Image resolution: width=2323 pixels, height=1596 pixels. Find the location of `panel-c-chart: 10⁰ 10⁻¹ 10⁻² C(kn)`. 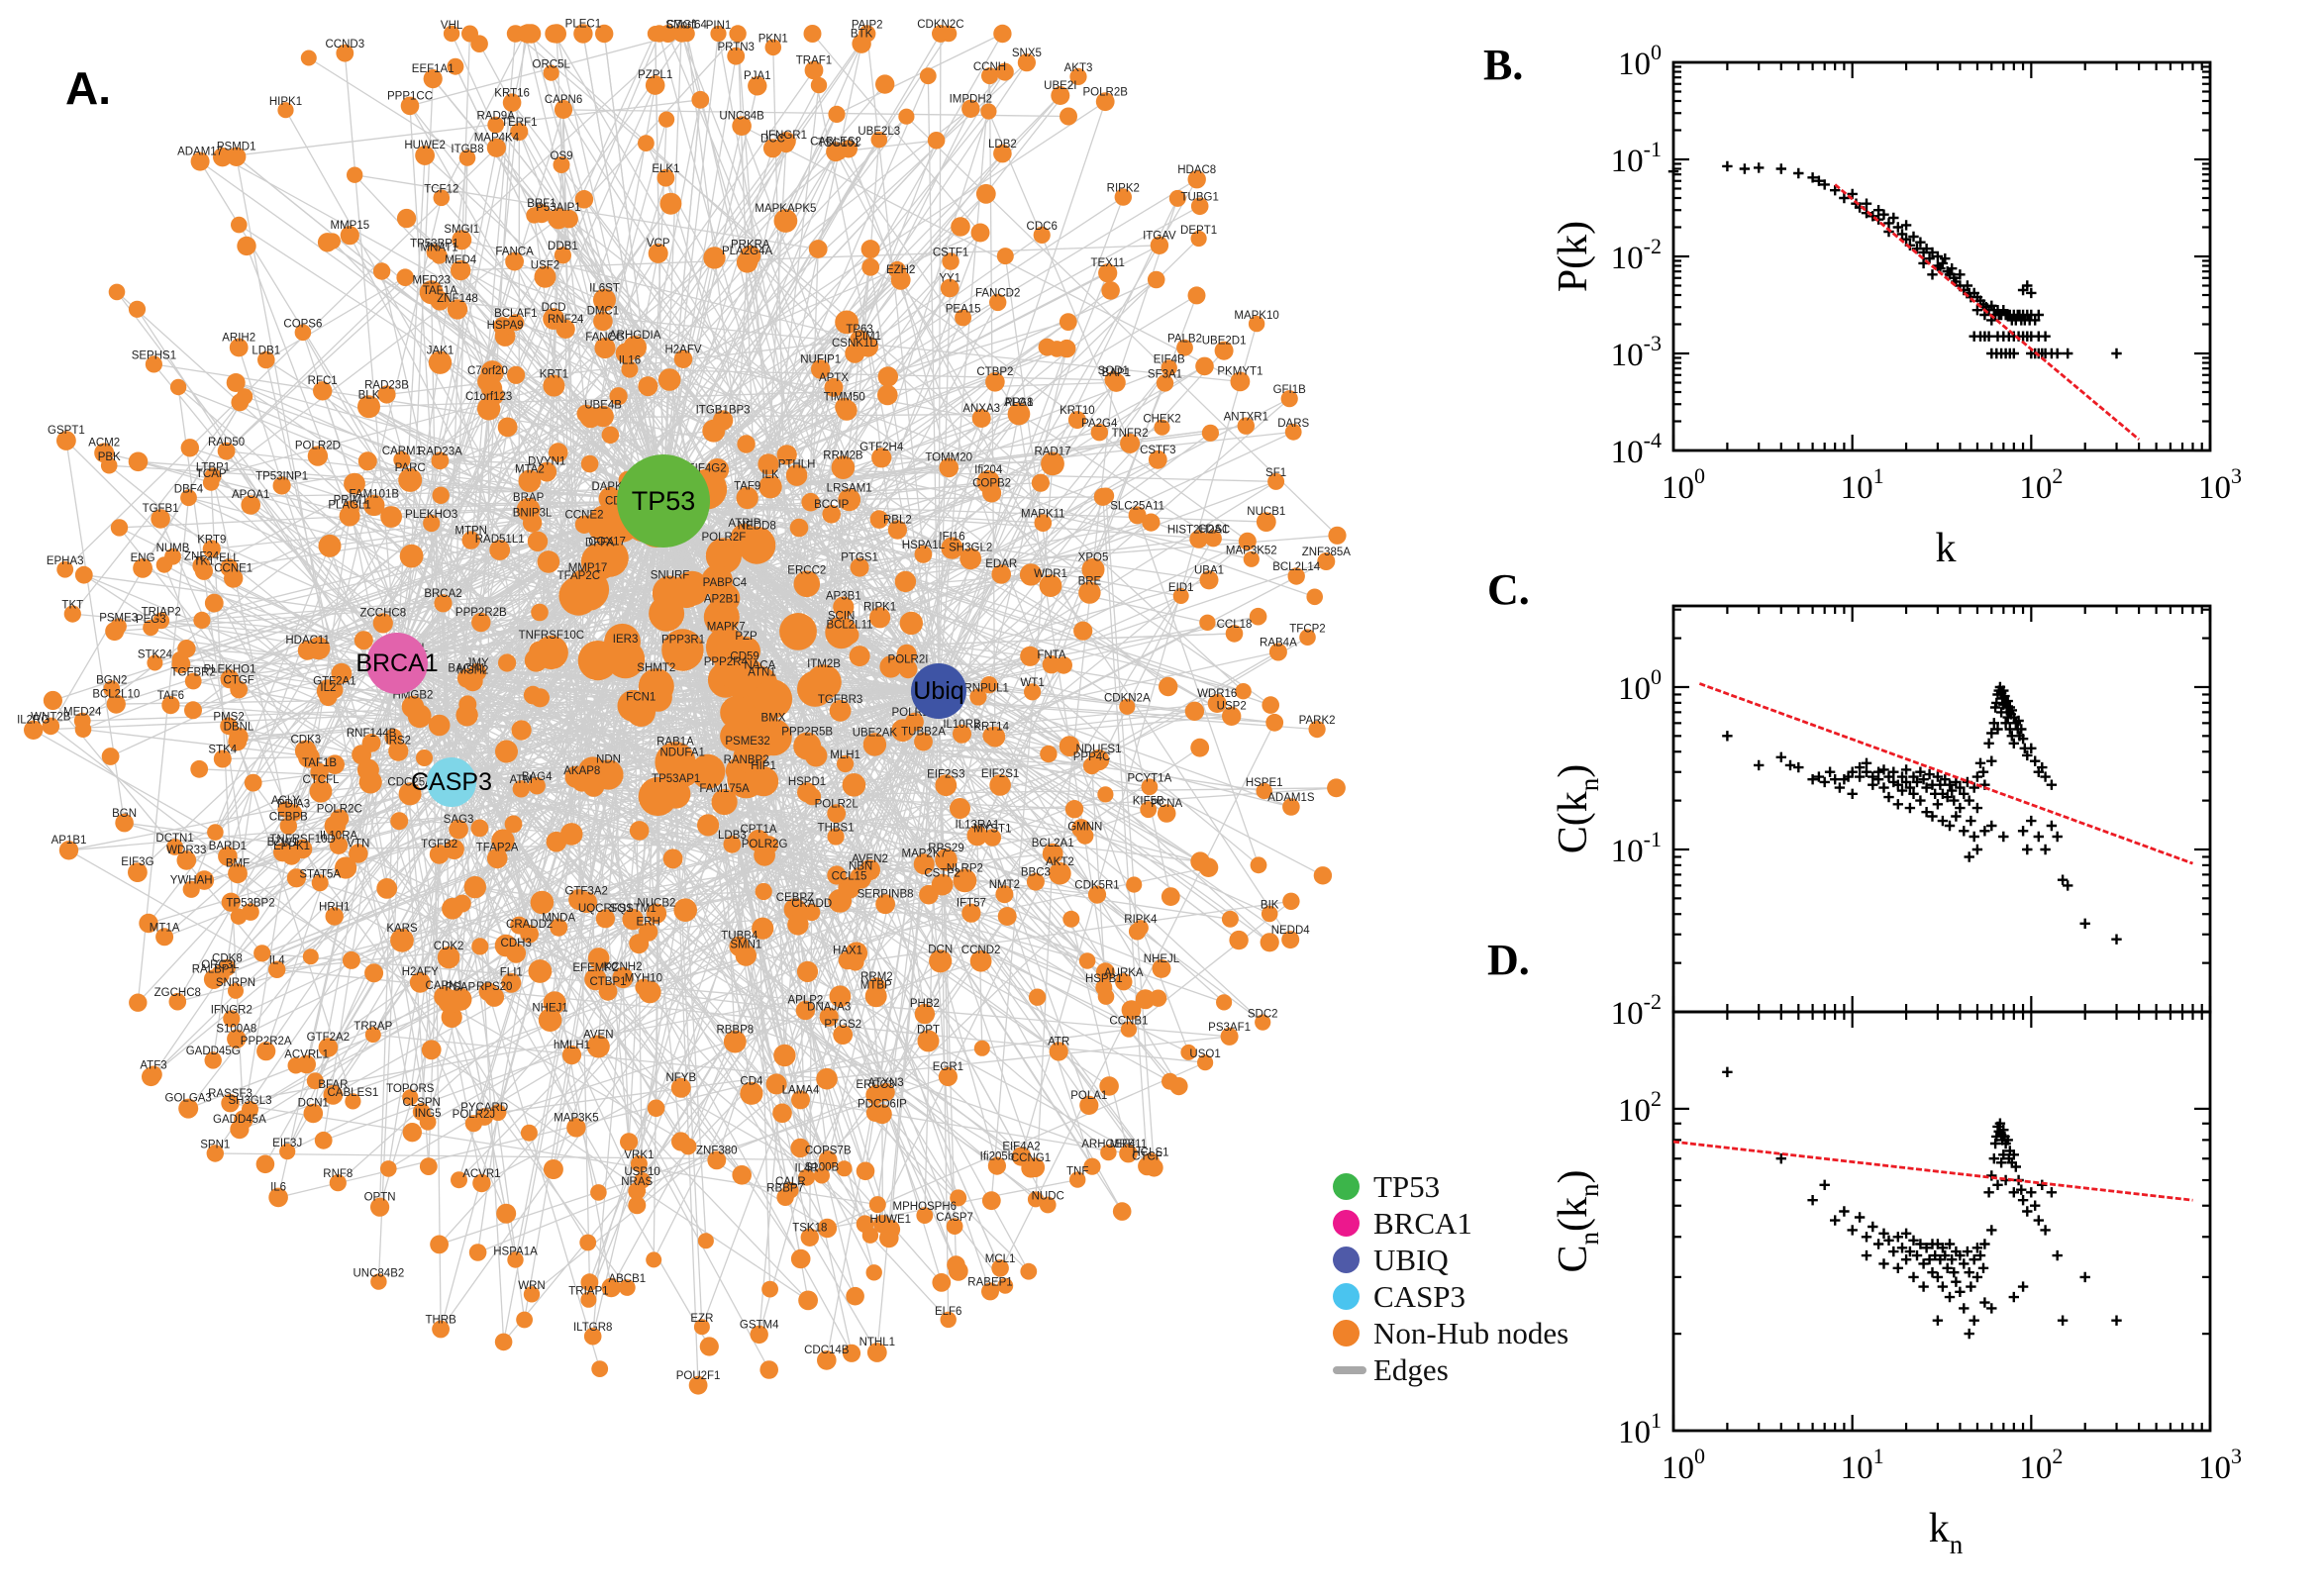

panel-c-chart: 10⁰ 10⁻¹ 10⁻² C(kn) is located at coordinates (1882, 818).